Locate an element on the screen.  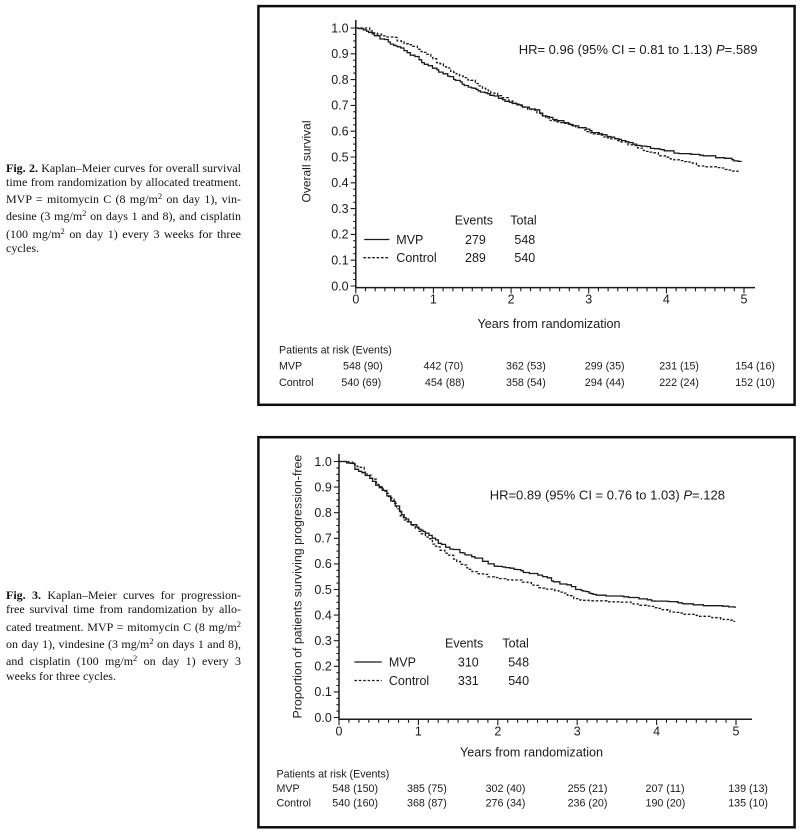
svg-text: 154 (16) is located at coordinates (755, 367).